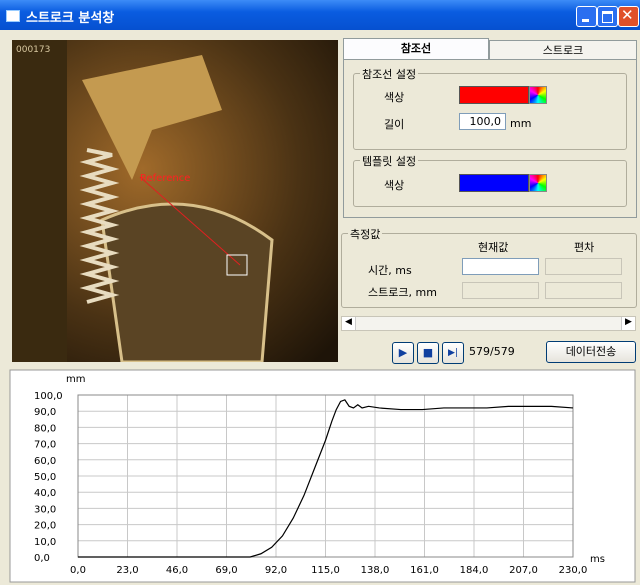  I want to click on group-title: 측정값, so click(365, 234).